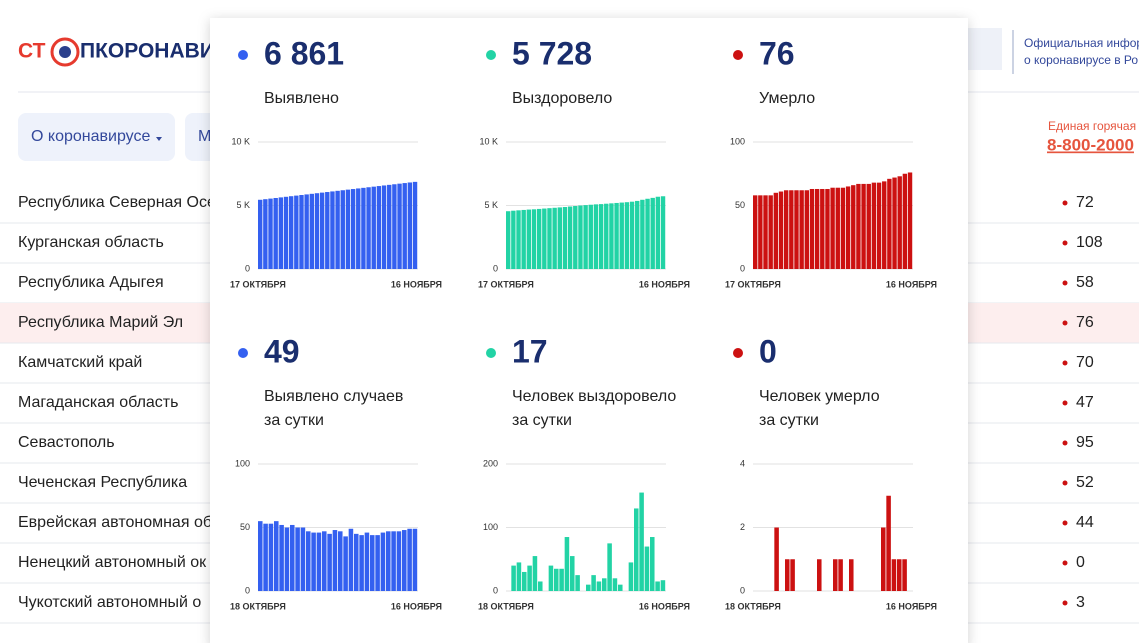 The image size is (1139, 643). I want to click on stat-label: Выявлено случаев, so click(333, 396).